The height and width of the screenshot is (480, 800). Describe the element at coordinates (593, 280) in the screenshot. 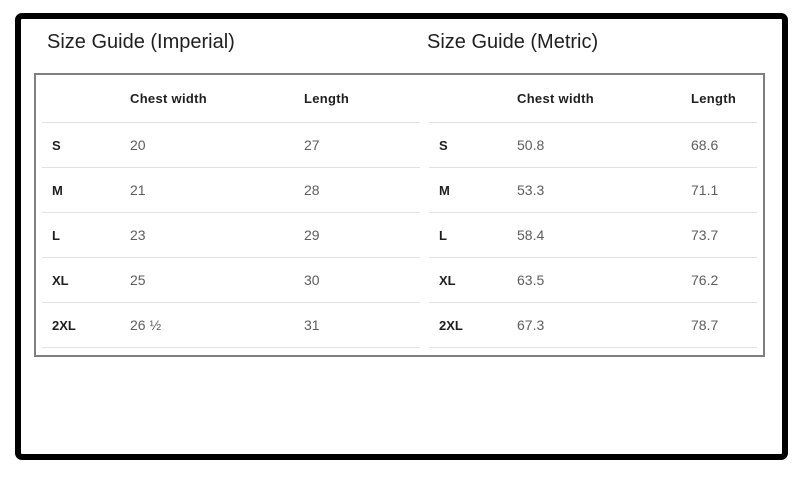

I see `table-row: XL 63.5 76.2` at that location.